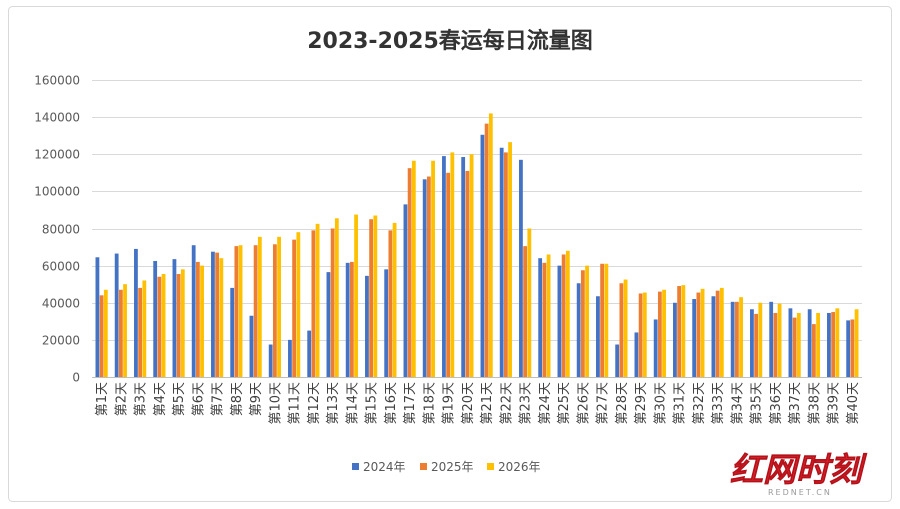 This screenshot has width=900, height=509. I want to click on x-tick-label: 第4天, so click(160, 399).